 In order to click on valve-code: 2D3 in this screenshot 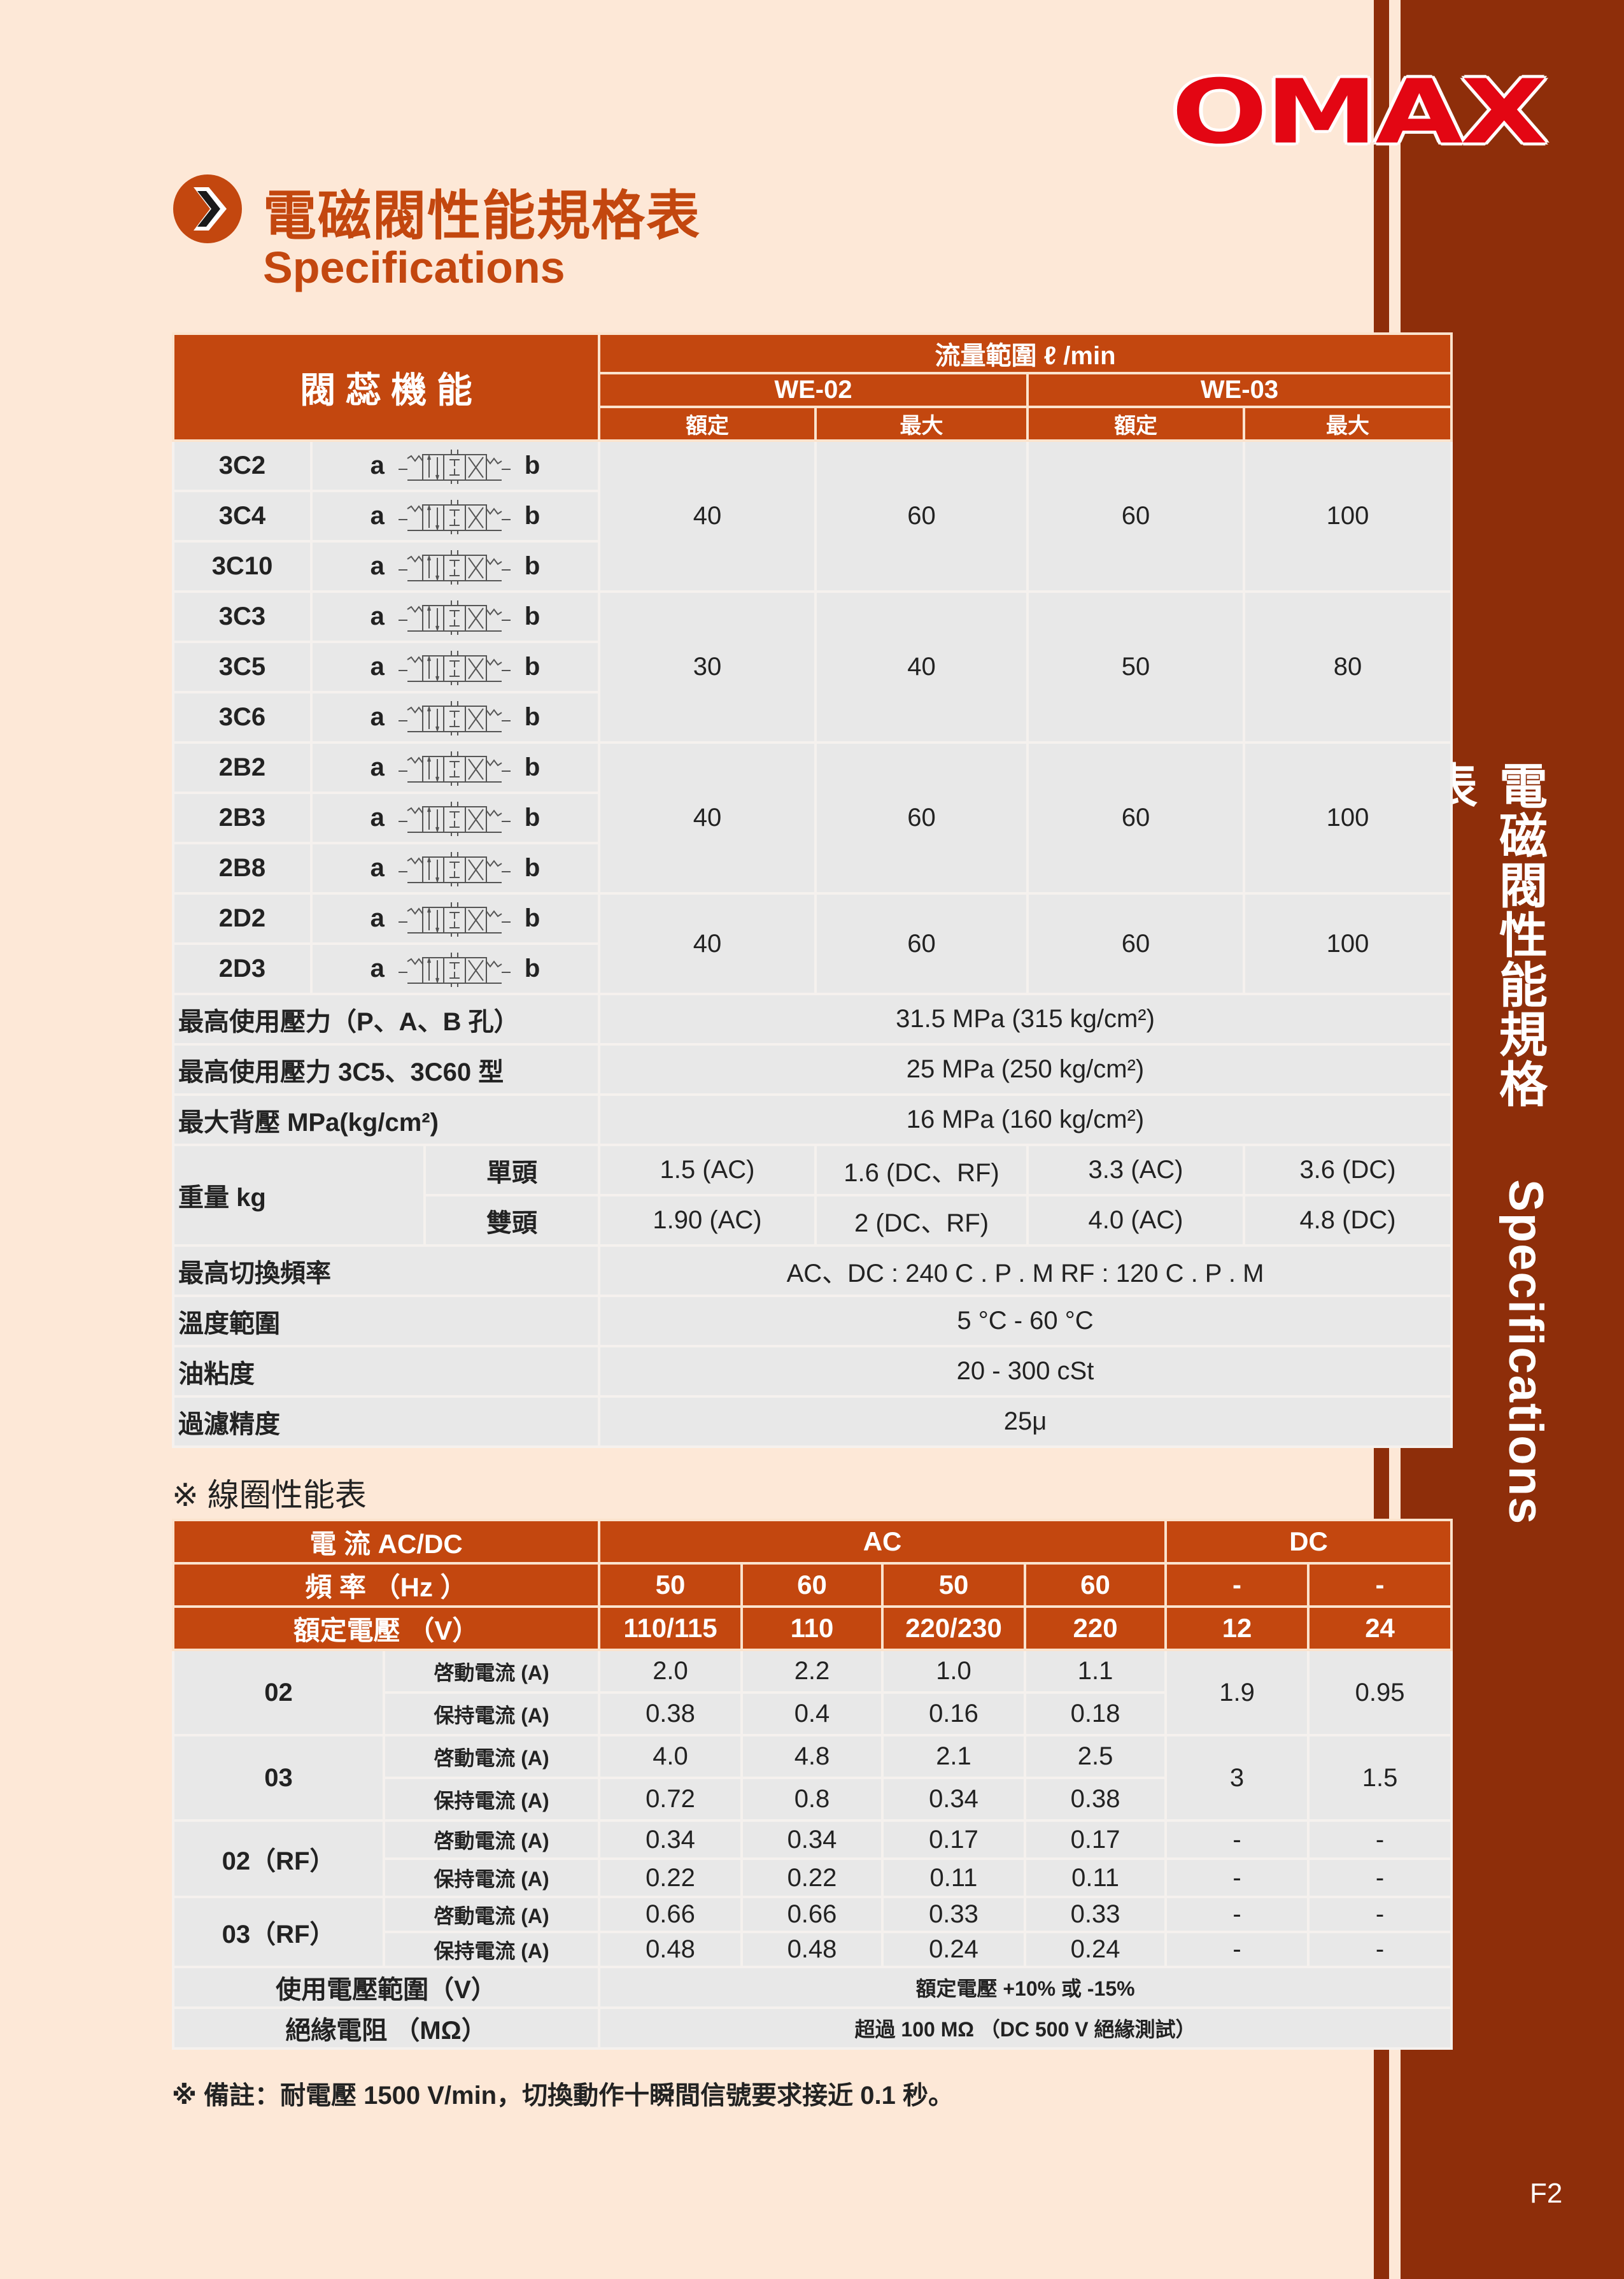, I will do `click(242, 968)`.